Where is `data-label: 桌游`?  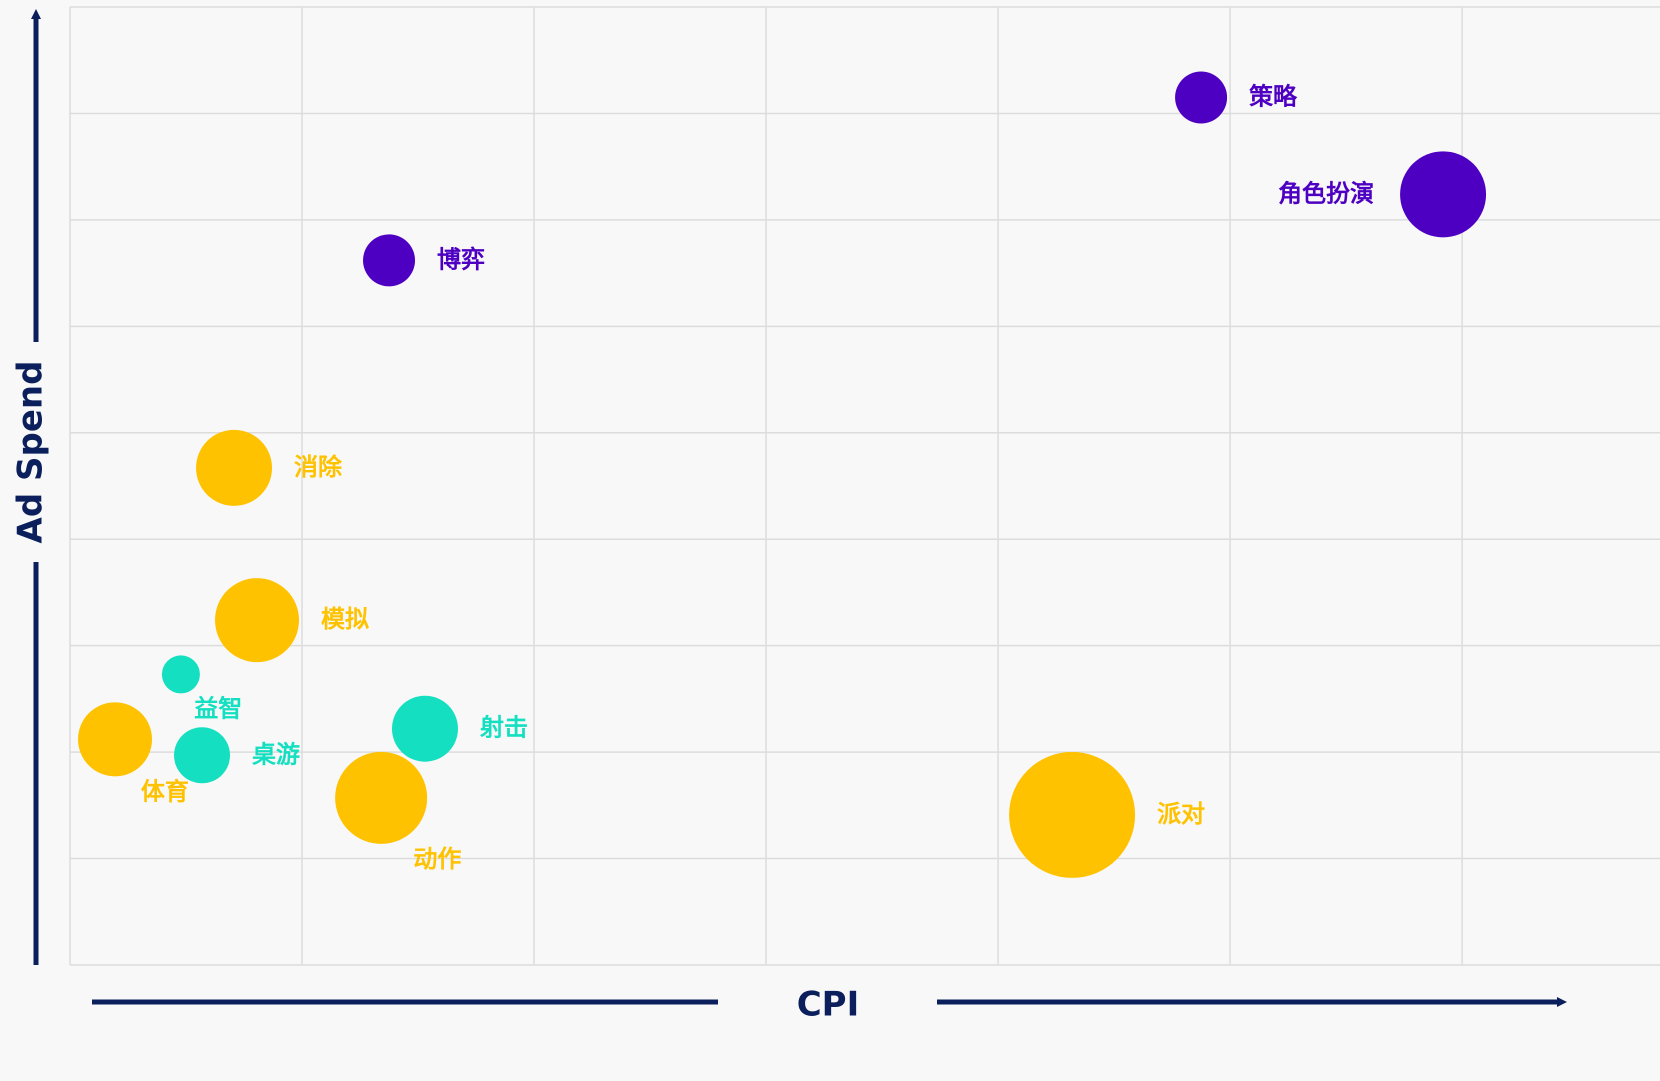
data-label: 桌游 is located at coordinates (276, 754).